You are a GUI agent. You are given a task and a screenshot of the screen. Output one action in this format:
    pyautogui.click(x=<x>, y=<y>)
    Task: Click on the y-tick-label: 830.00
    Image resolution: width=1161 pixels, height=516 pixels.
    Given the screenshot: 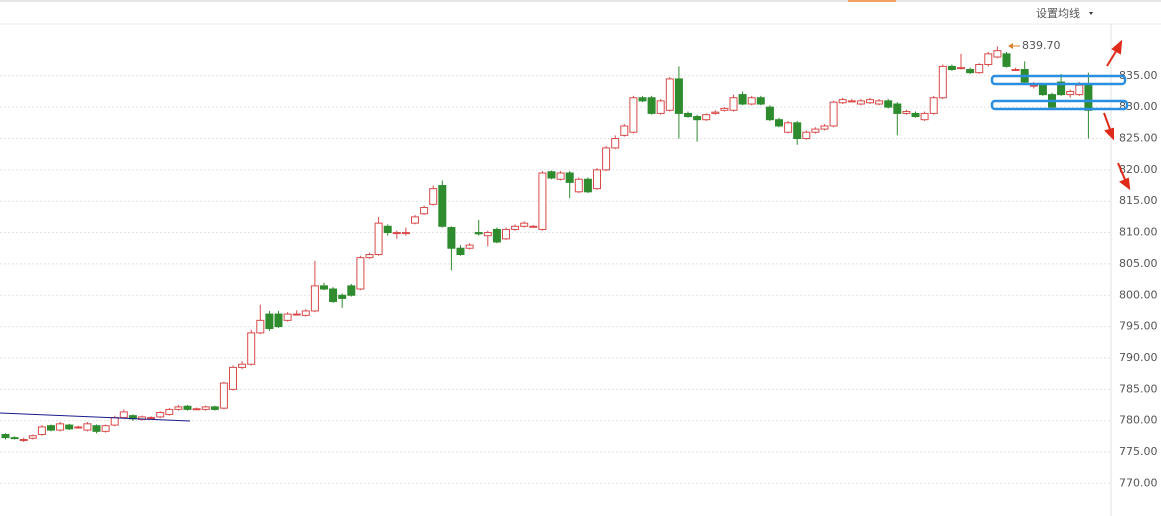 What is the action you would take?
    pyautogui.click(x=1138, y=106)
    